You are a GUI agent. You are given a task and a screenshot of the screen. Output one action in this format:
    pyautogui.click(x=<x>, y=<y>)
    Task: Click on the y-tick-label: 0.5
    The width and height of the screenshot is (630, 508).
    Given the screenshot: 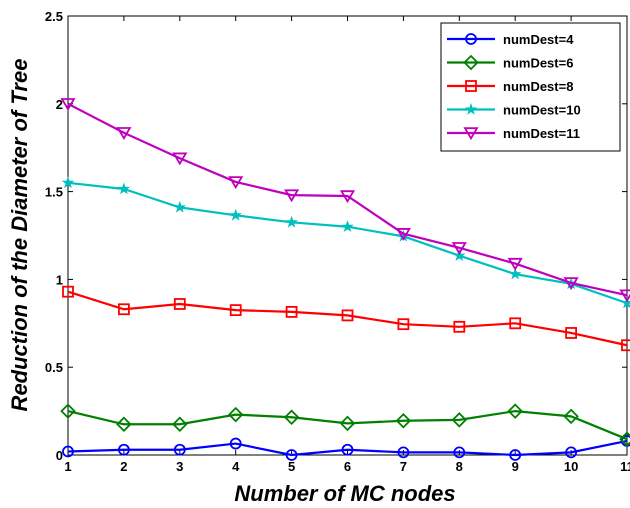 What is the action you would take?
    pyautogui.click(x=54, y=367)
    